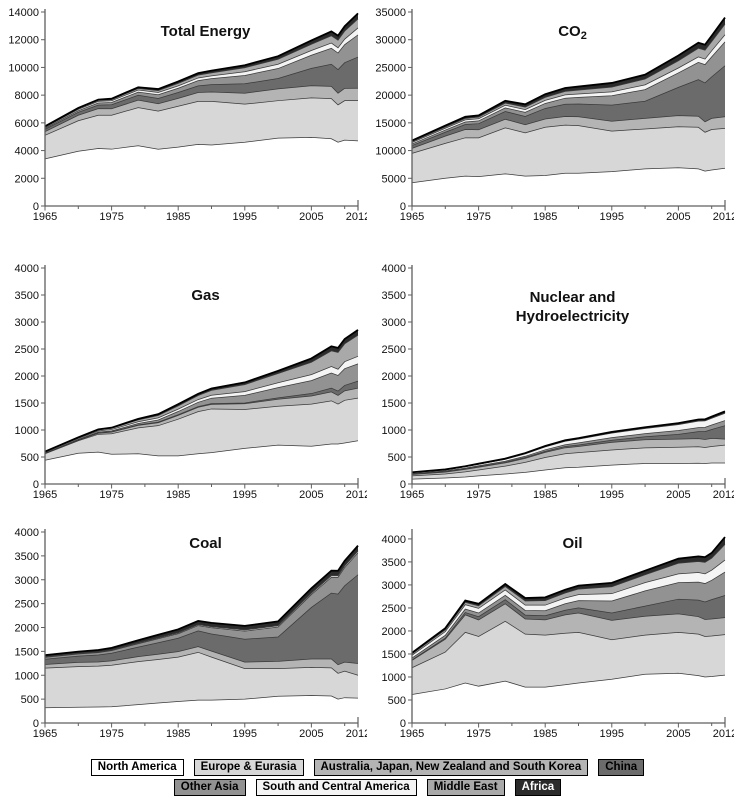  I want to click on y-tick-label: 30000, so click(390, 41).